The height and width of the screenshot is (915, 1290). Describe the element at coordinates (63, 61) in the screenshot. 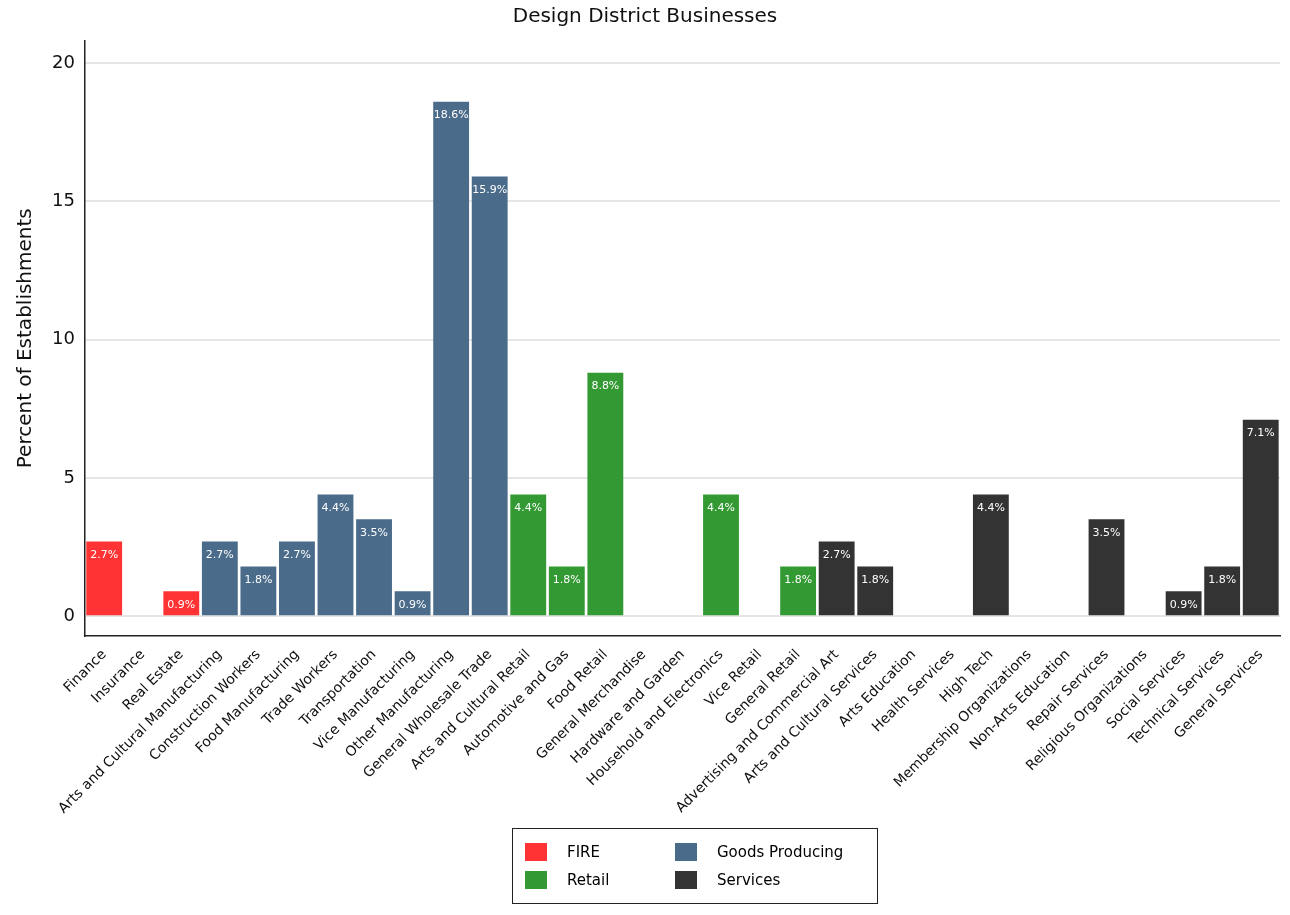

I see `y-tick-label: 20` at that location.